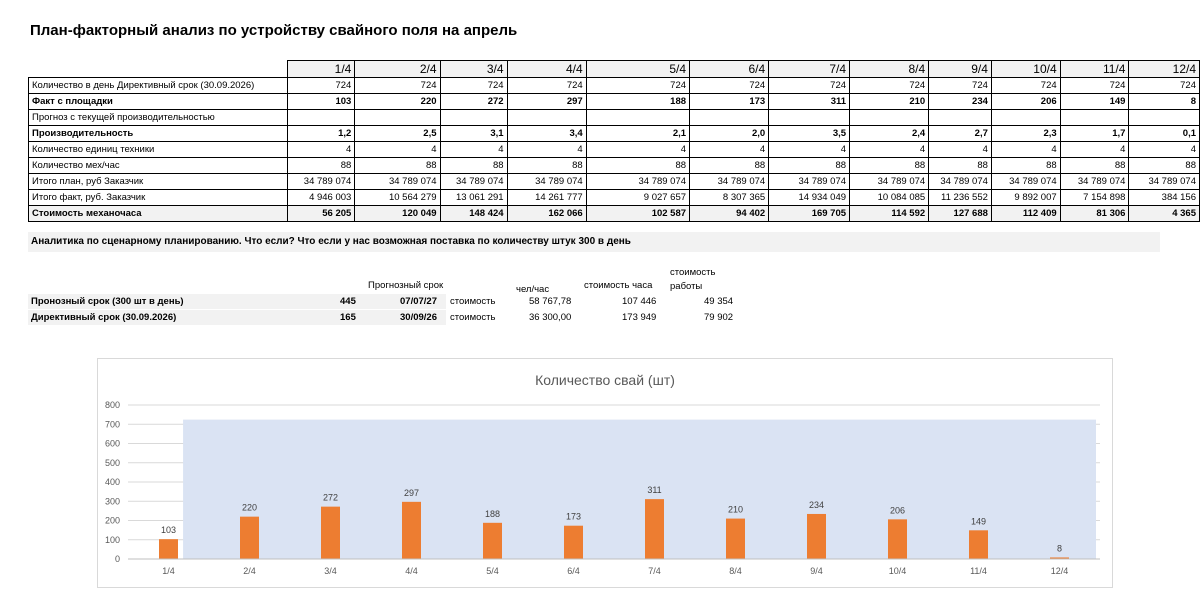 This screenshot has width=1200, height=601. I want to click on table-cell: 234, so click(960, 101).